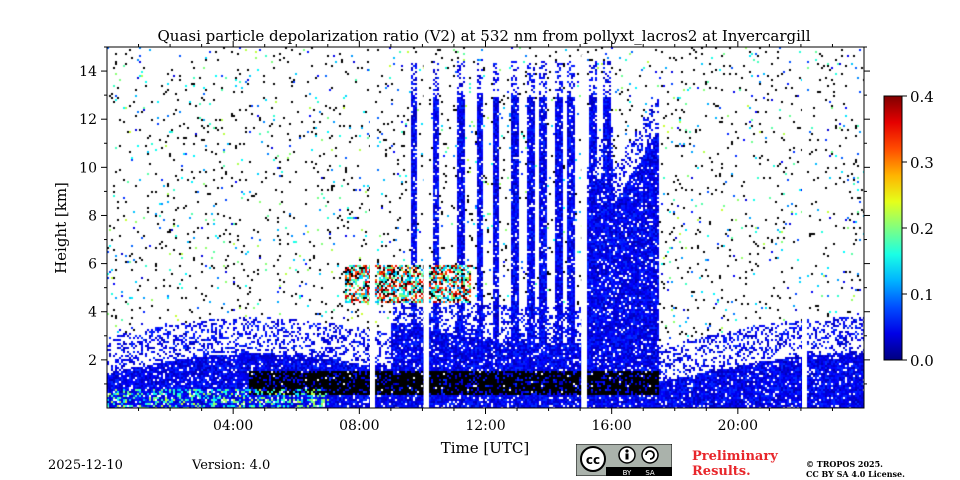 The width and height of the screenshot is (960, 480). I want to click on x-tick-label: 04:00, so click(233, 426).